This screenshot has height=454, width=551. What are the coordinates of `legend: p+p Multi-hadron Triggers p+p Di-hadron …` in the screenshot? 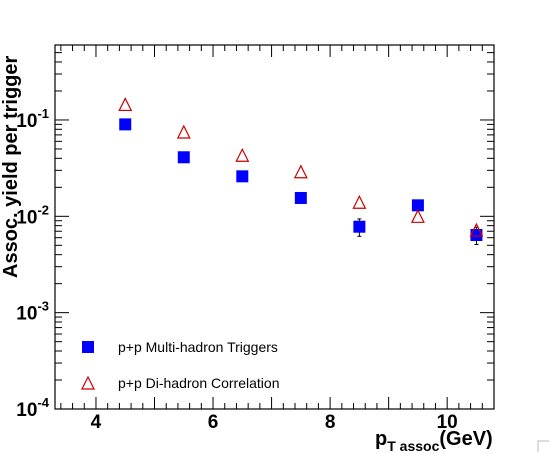 It's located at (180, 365).